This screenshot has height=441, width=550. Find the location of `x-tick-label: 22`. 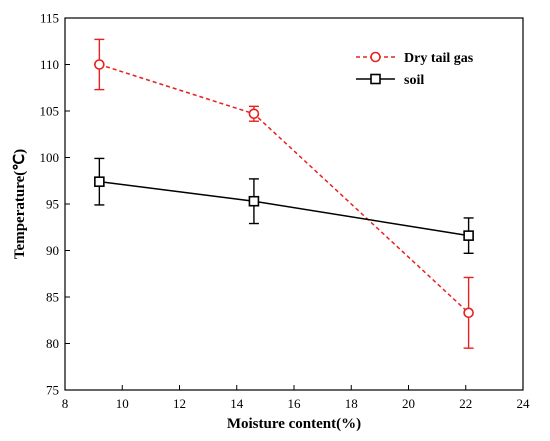

x-tick-label: 22 is located at coordinates (465, 403).